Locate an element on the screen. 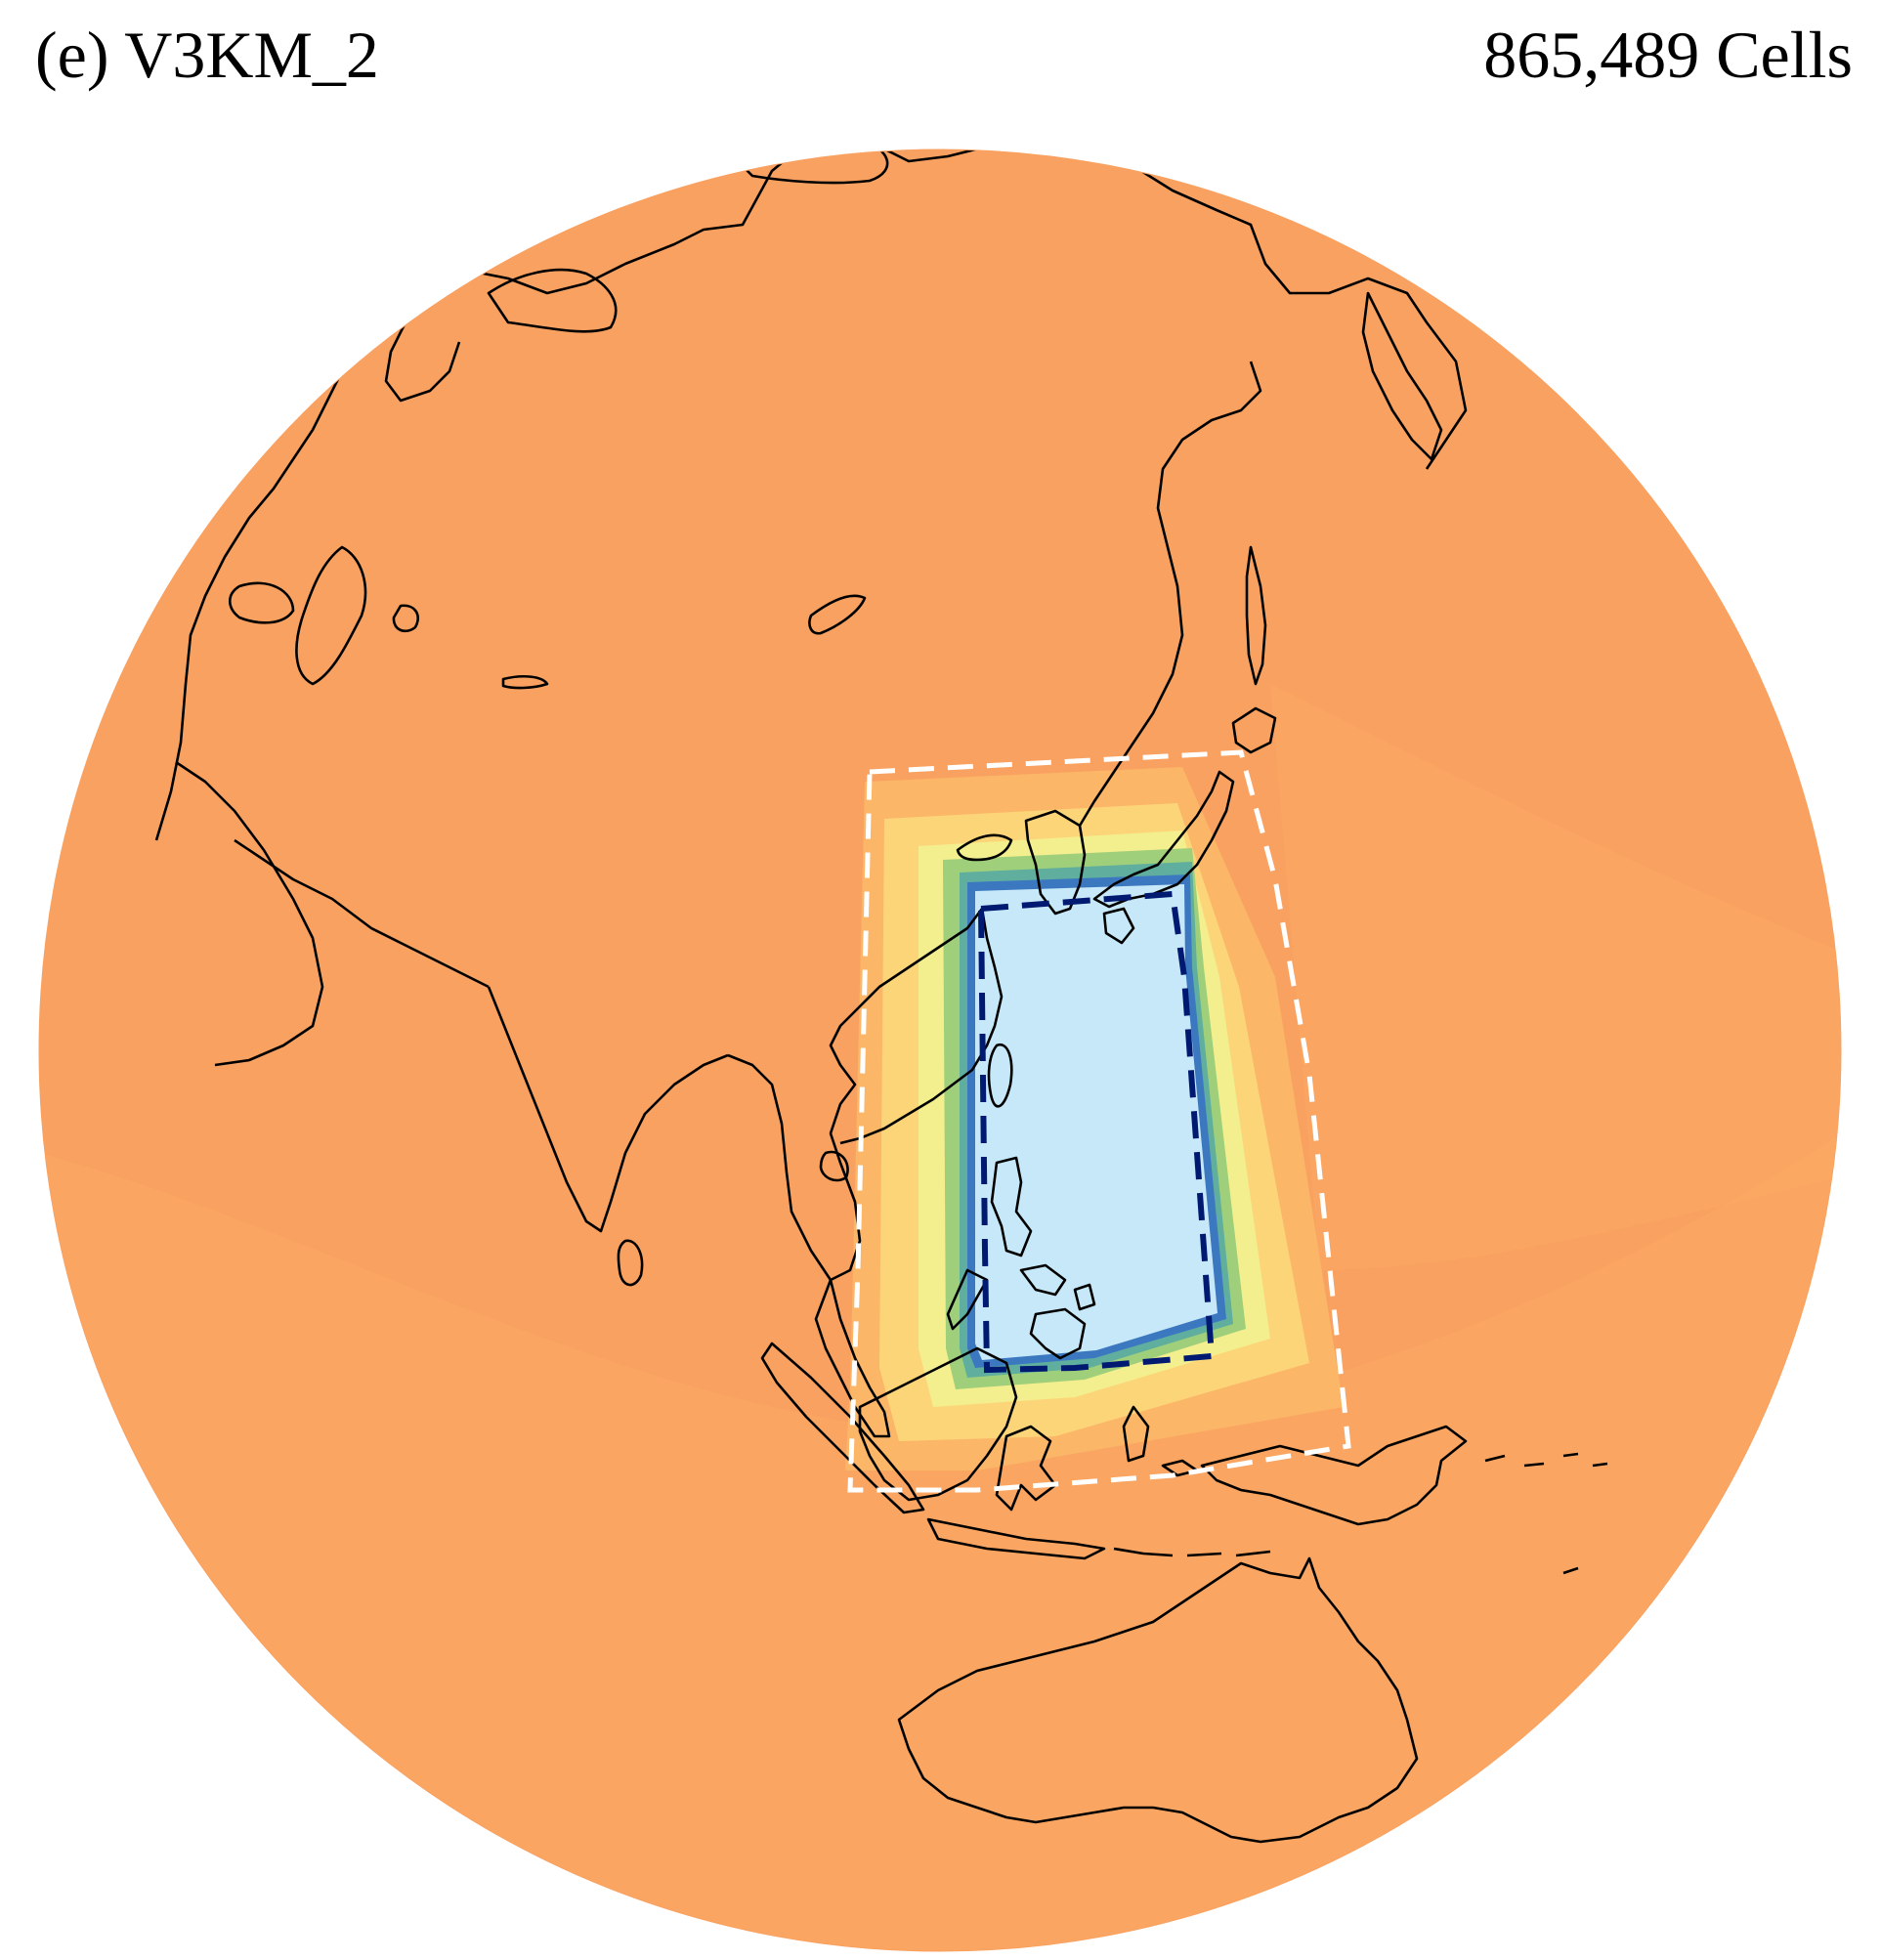 This screenshot has height=1960, width=1880. coastline-taiwan is located at coordinates (1000, 1075).